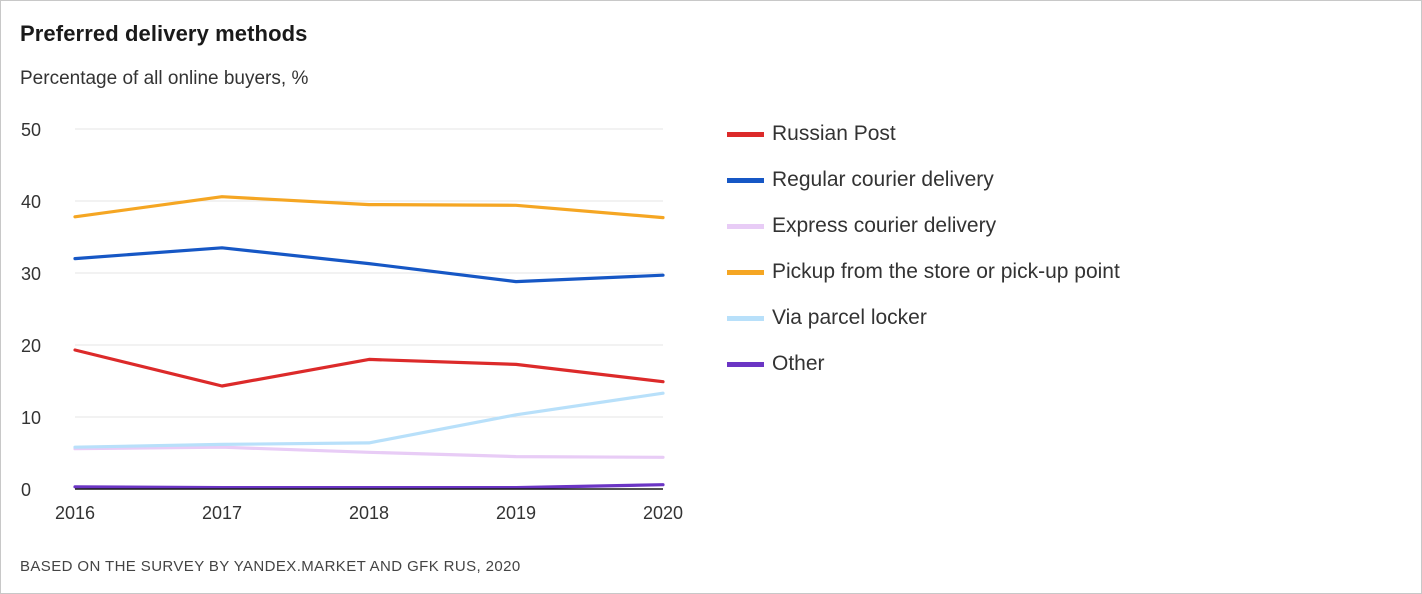  What do you see at coordinates (31, 202) in the screenshot?
I see `y-tick-label: 40` at bounding box center [31, 202].